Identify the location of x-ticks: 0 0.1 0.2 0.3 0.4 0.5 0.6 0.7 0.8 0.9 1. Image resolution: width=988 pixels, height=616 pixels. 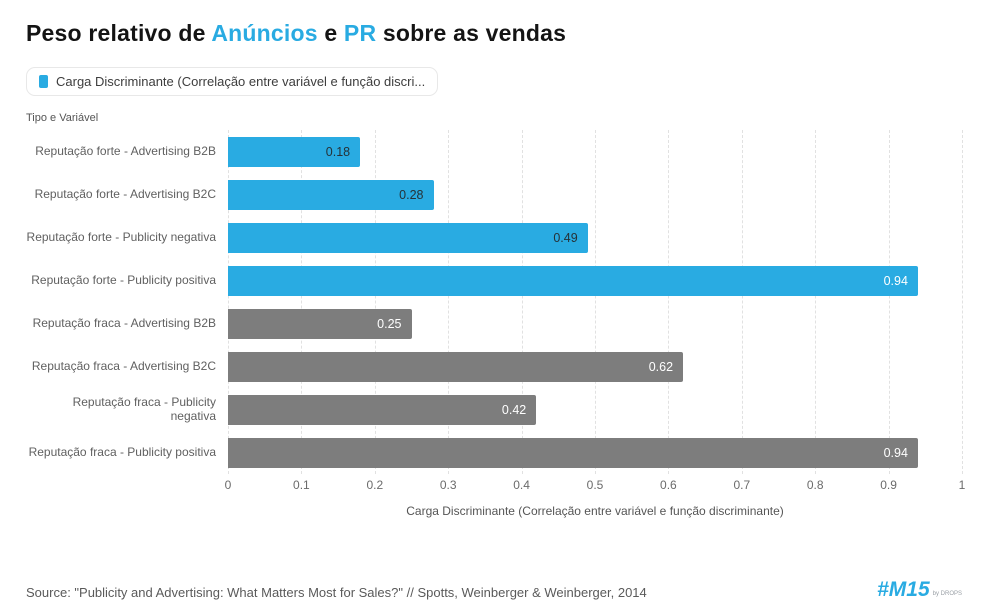
(595, 487).